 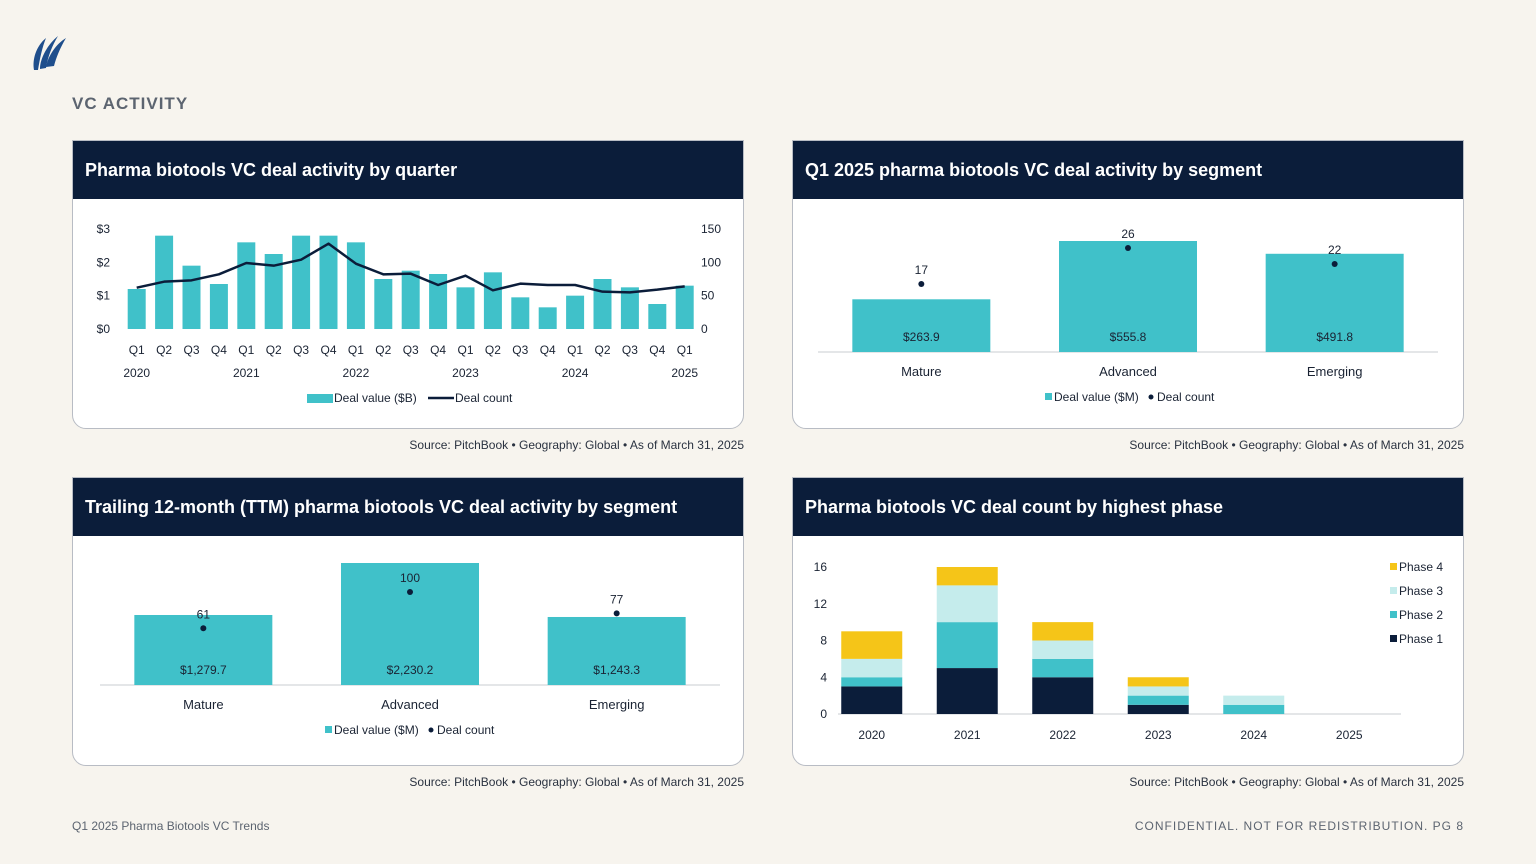 What do you see at coordinates (130, 103) in the screenshot?
I see `section-title: VC ACTIVITY` at bounding box center [130, 103].